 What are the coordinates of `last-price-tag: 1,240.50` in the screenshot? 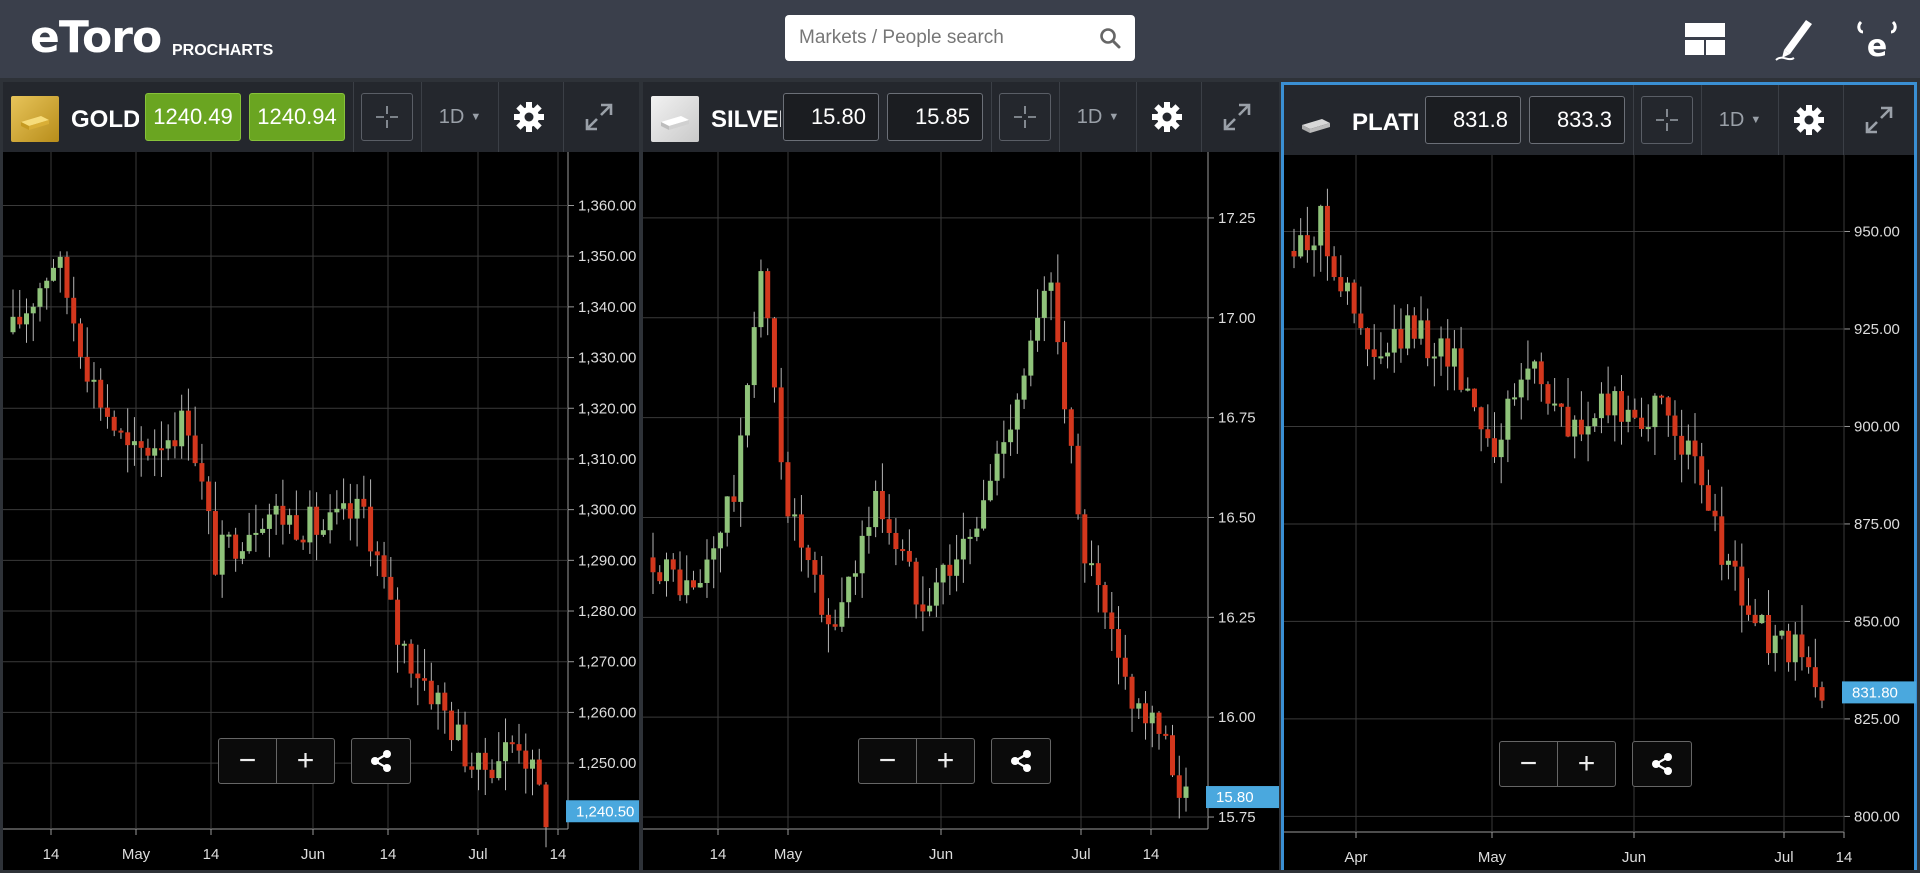 It's located at (602, 811).